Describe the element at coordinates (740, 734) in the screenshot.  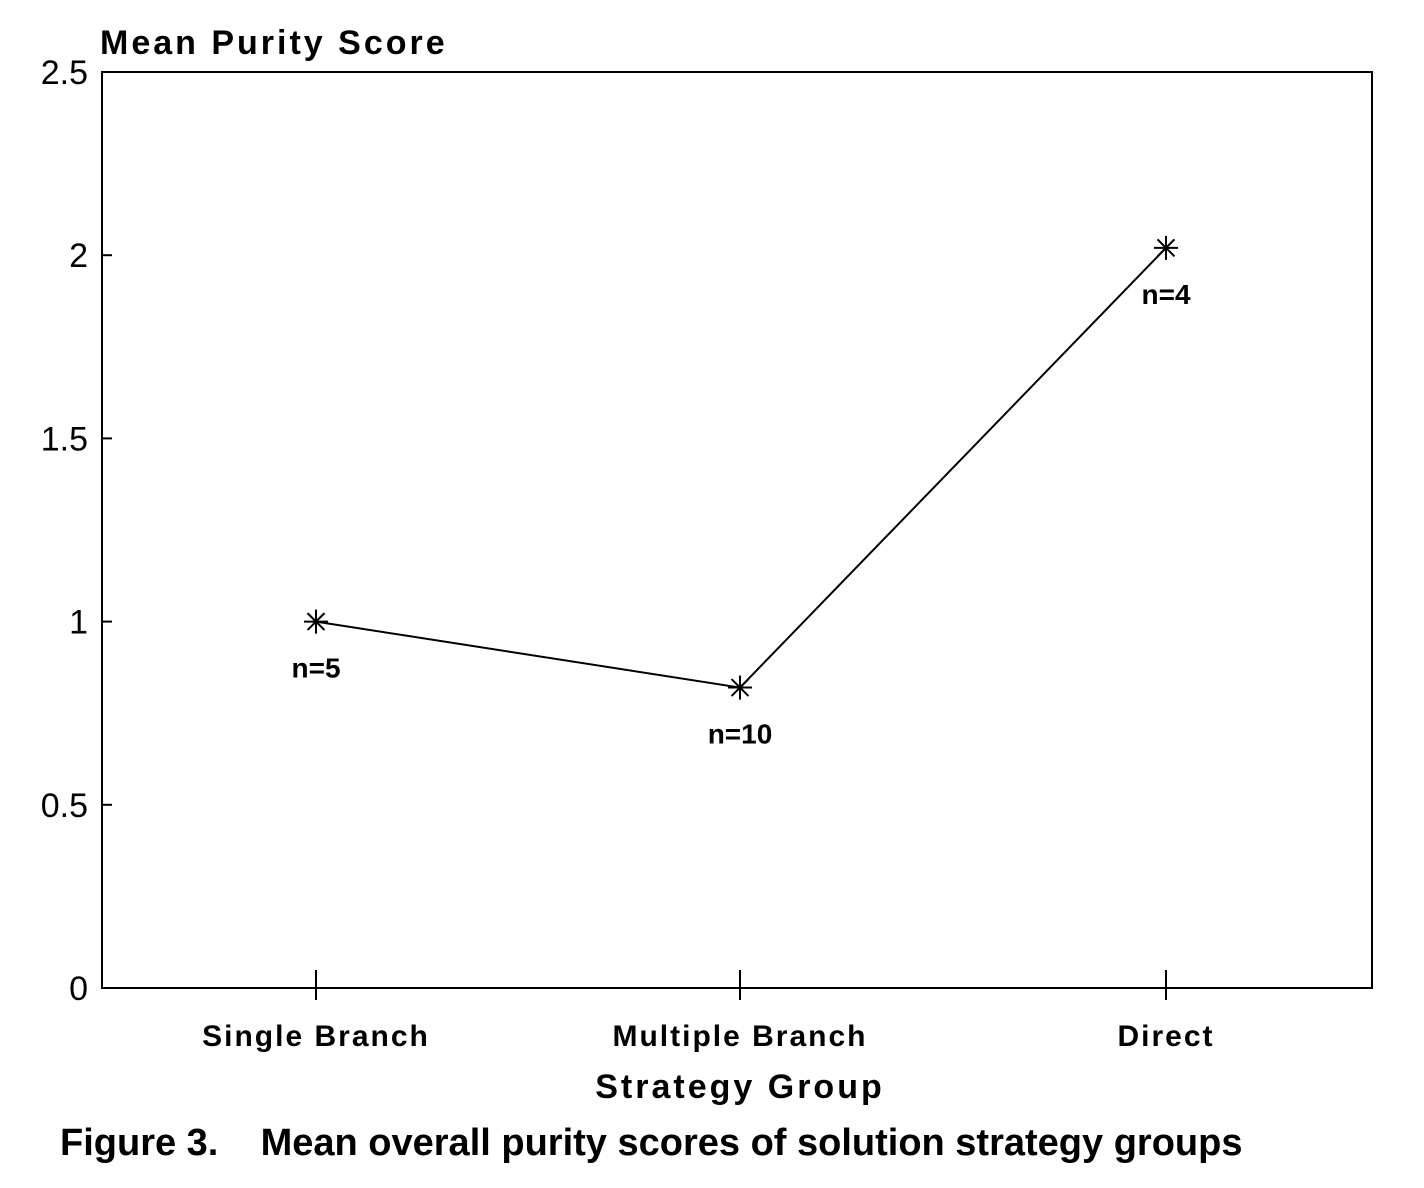
I see `data-label: n=10` at that location.